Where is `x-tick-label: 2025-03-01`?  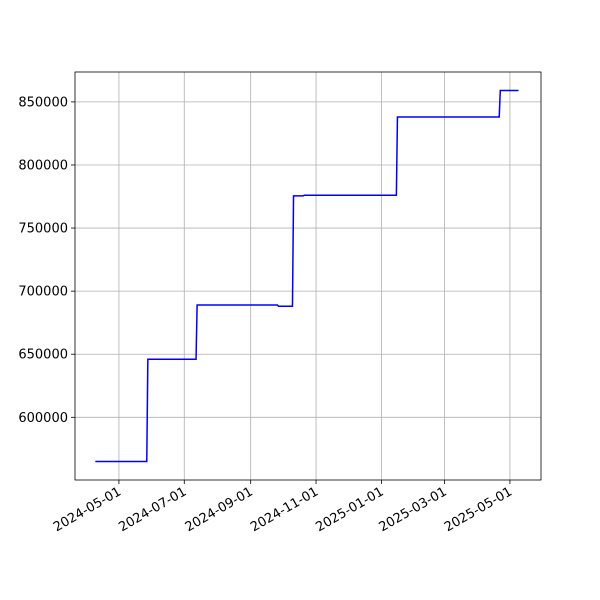
x-tick-label: 2025-03-01 is located at coordinates (413, 509).